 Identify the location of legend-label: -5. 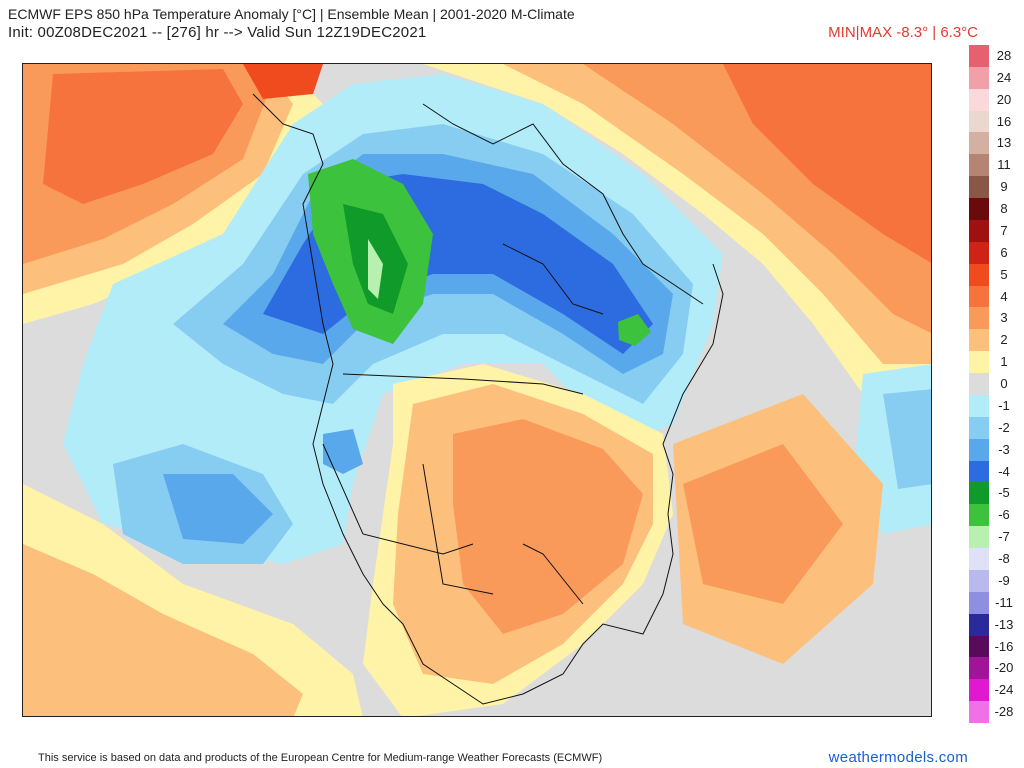
(1004, 493).